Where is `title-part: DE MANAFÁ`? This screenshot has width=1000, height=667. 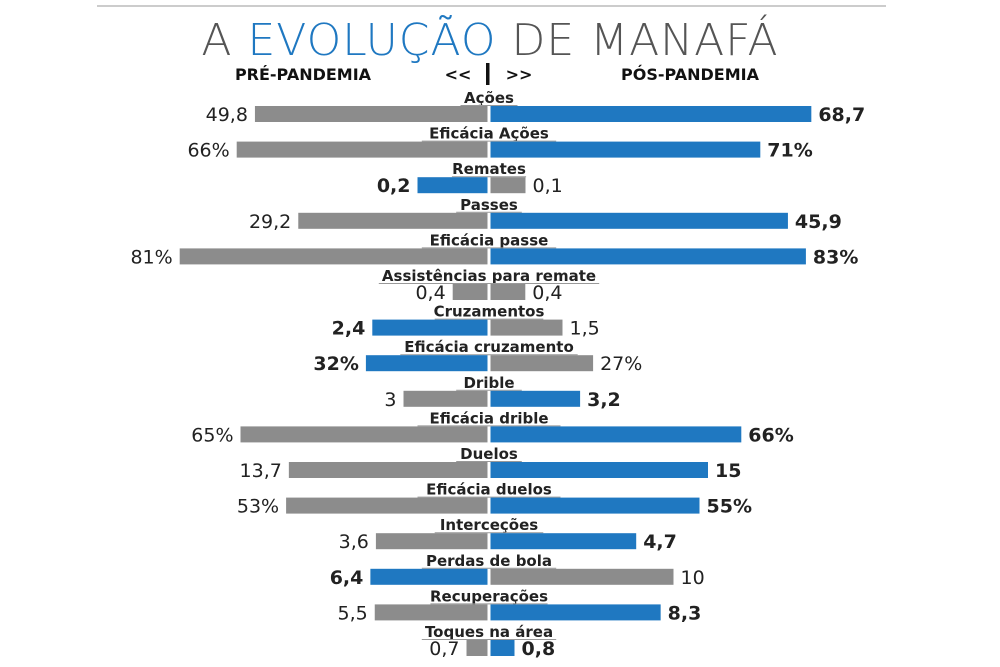
title-part: DE MANAFÁ is located at coordinates (637, 39).